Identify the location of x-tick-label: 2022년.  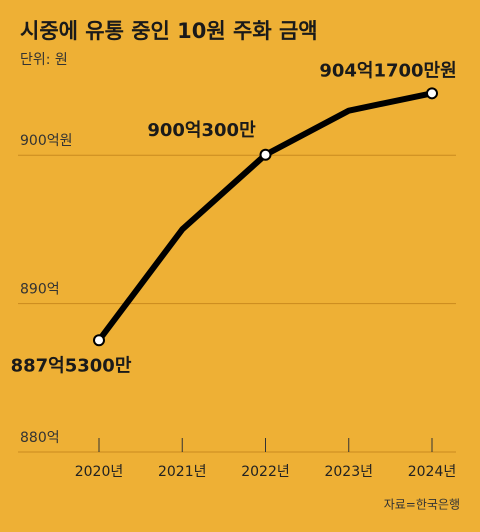
(265, 472).